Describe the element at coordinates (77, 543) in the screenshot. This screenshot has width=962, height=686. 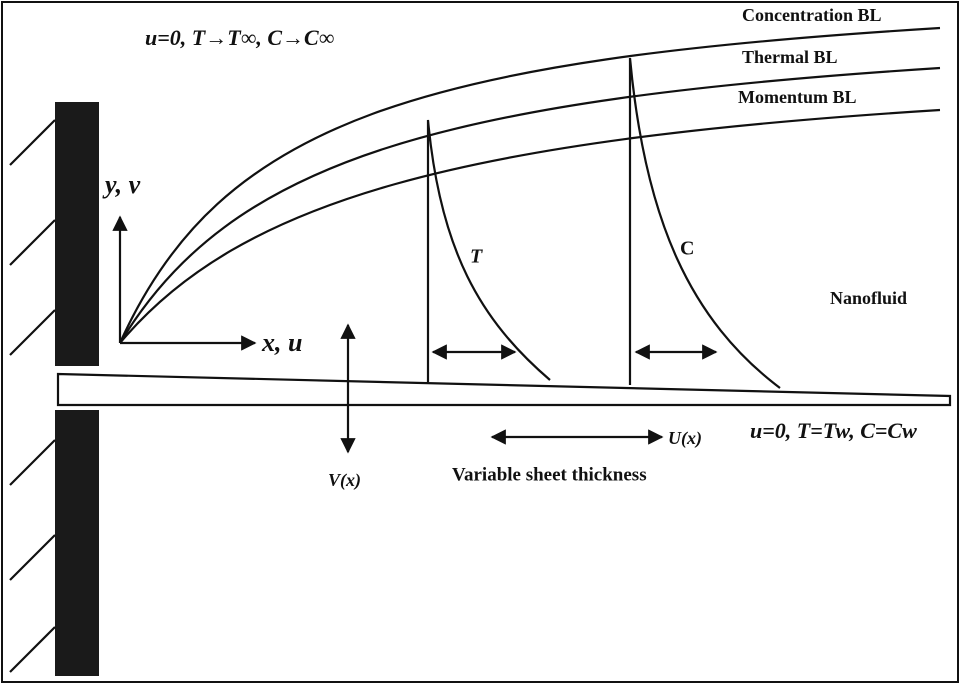
I see `wall-lower` at that location.